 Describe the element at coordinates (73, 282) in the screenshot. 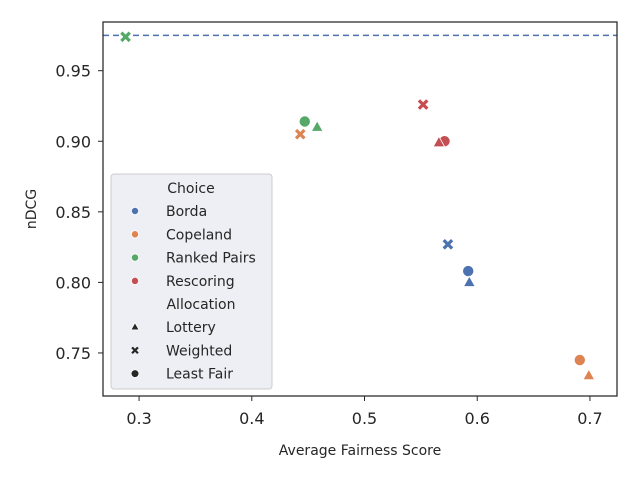

I see `y-tick-label: 0.80` at that location.